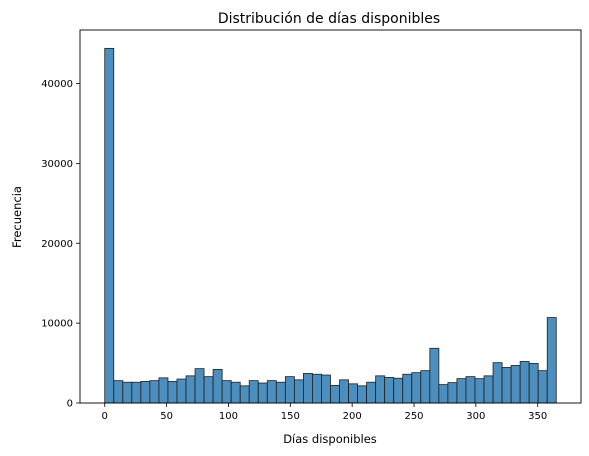 The image size is (589, 456). What do you see at coordinates (17, 217) in the screenshot?
I see `y-axis-label: Frecuencia` at bounding box center [17, 217].